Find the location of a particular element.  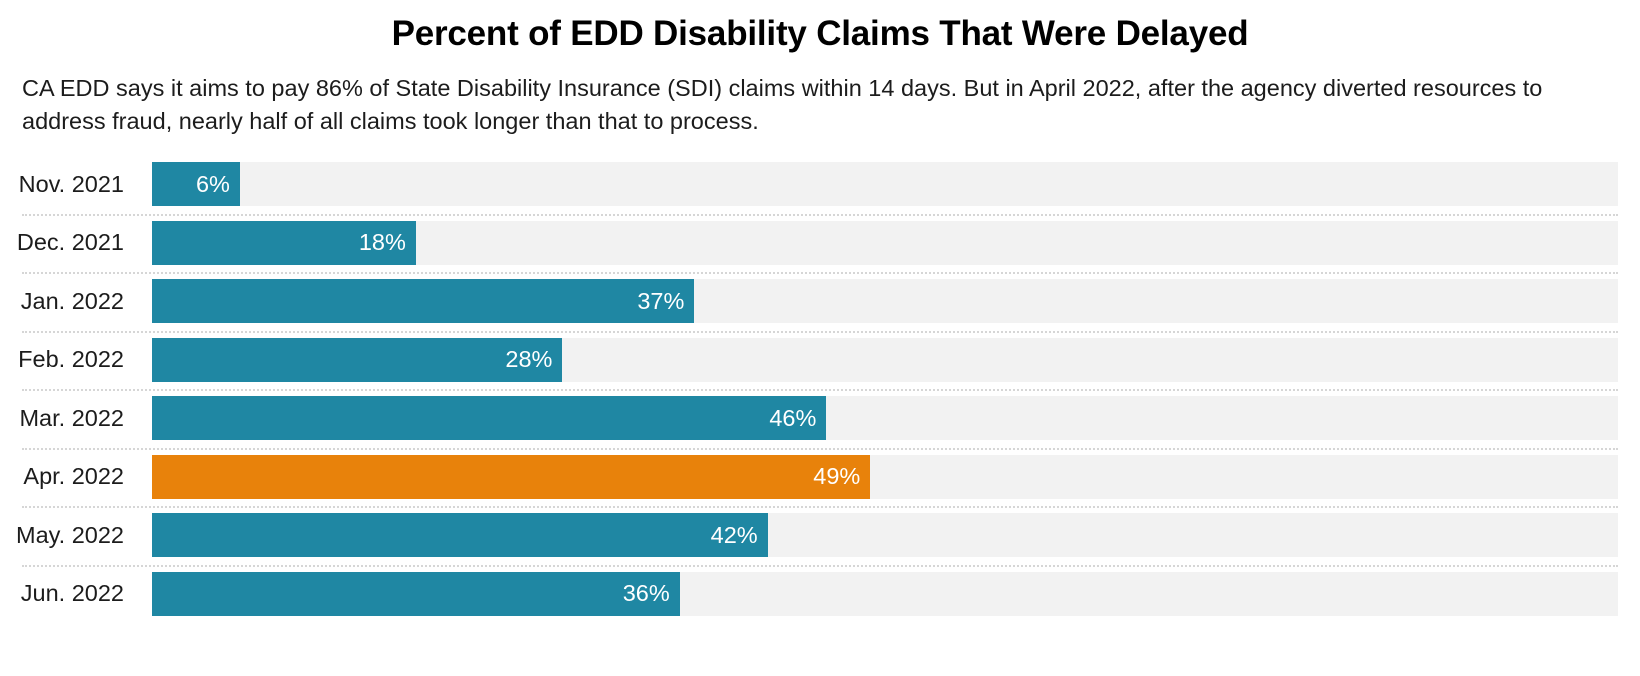

bar-segment: 28% is located at coordinates (357, 359).